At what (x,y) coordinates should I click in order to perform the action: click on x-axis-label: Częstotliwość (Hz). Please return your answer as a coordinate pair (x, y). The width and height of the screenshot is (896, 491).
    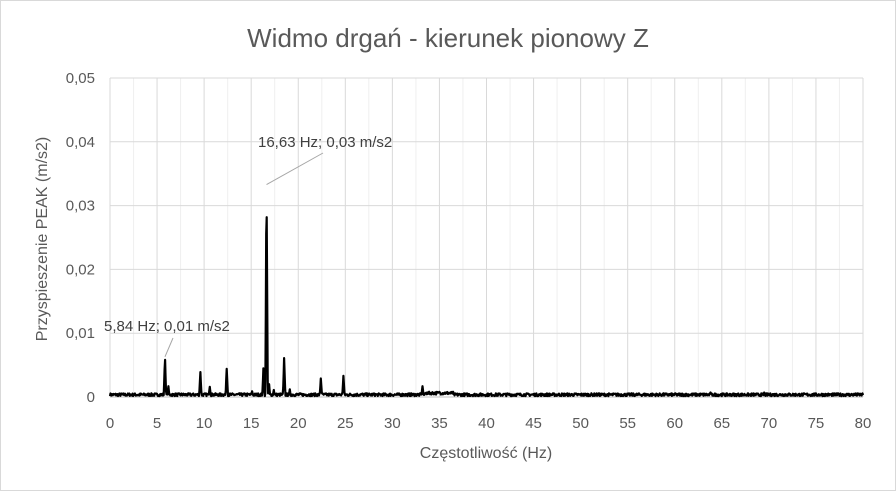
    Looking at the image, I should click on (486, 453).